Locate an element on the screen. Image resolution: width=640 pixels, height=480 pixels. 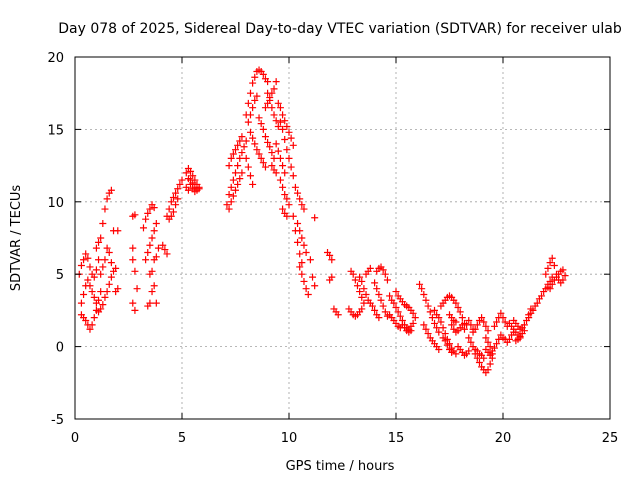
y-tick-label: 0 is located at coordinates (60, 348).